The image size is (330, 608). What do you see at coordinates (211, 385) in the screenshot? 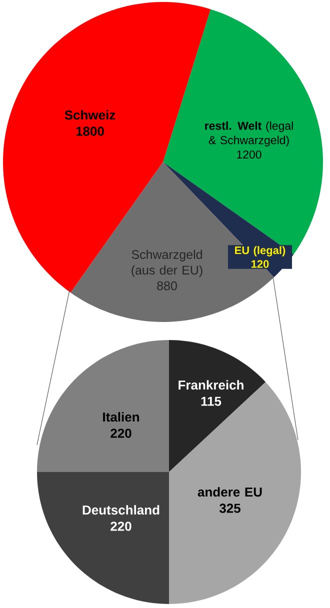
I see `slice-label: Frankreich` at bounding box center [211, 385].